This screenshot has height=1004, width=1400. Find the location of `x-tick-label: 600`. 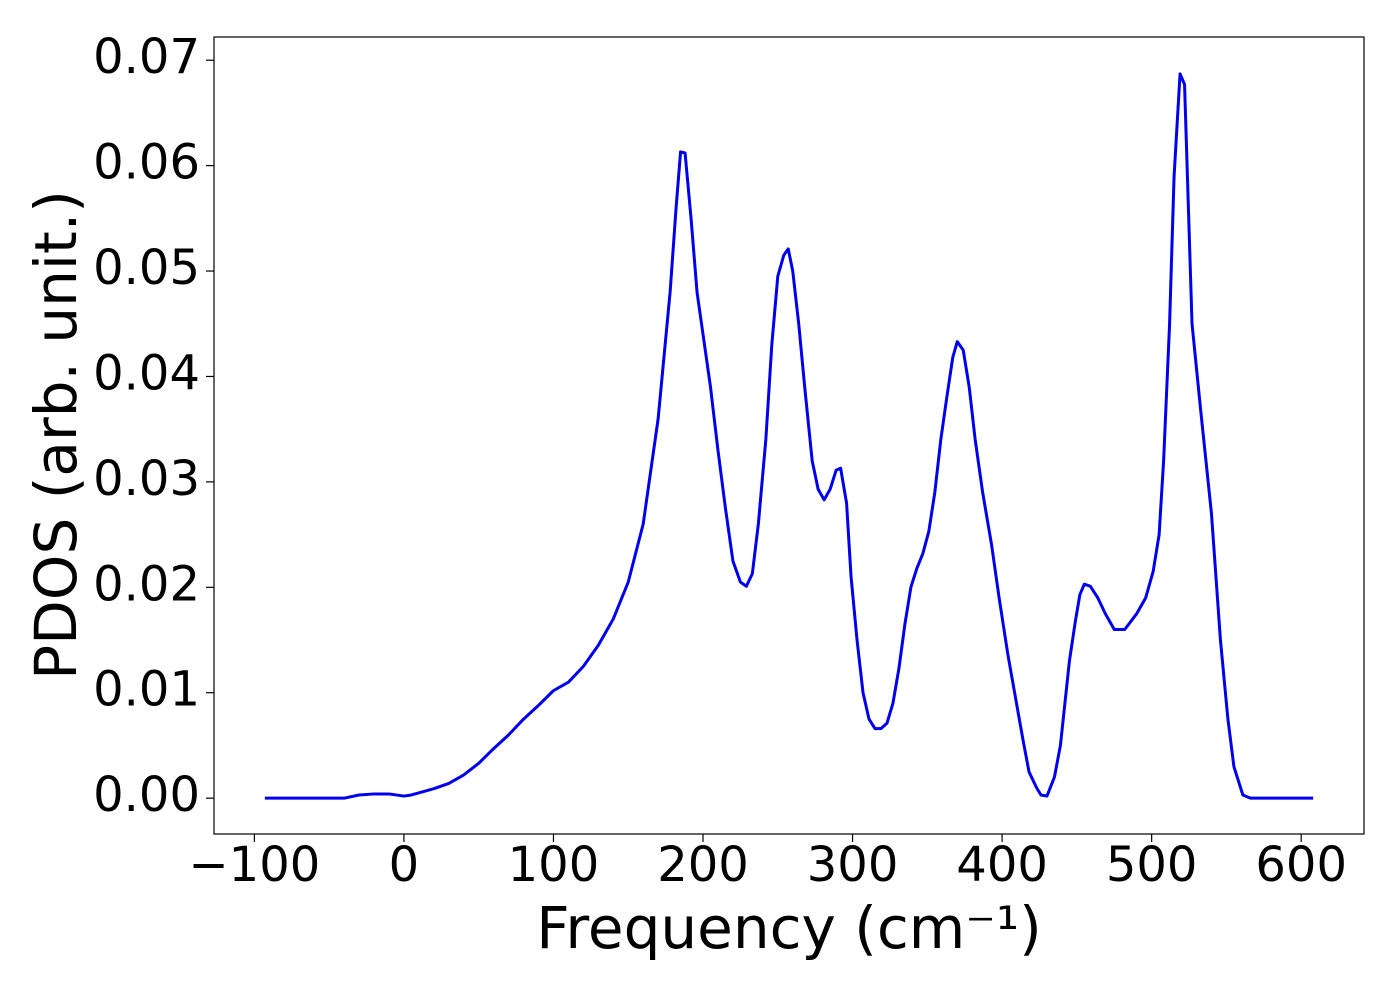

x-tick-label: 600 is located at coordinates (1301, 865).